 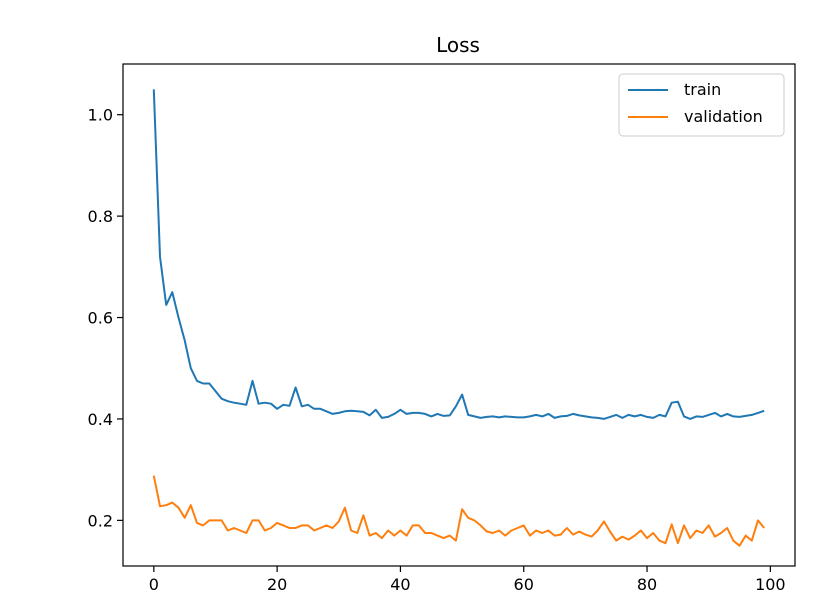 What do you see at coordinates (100, 318) in the screenshot?
I see `y-tick-label: 0.6` at bounding box center [100, 318].